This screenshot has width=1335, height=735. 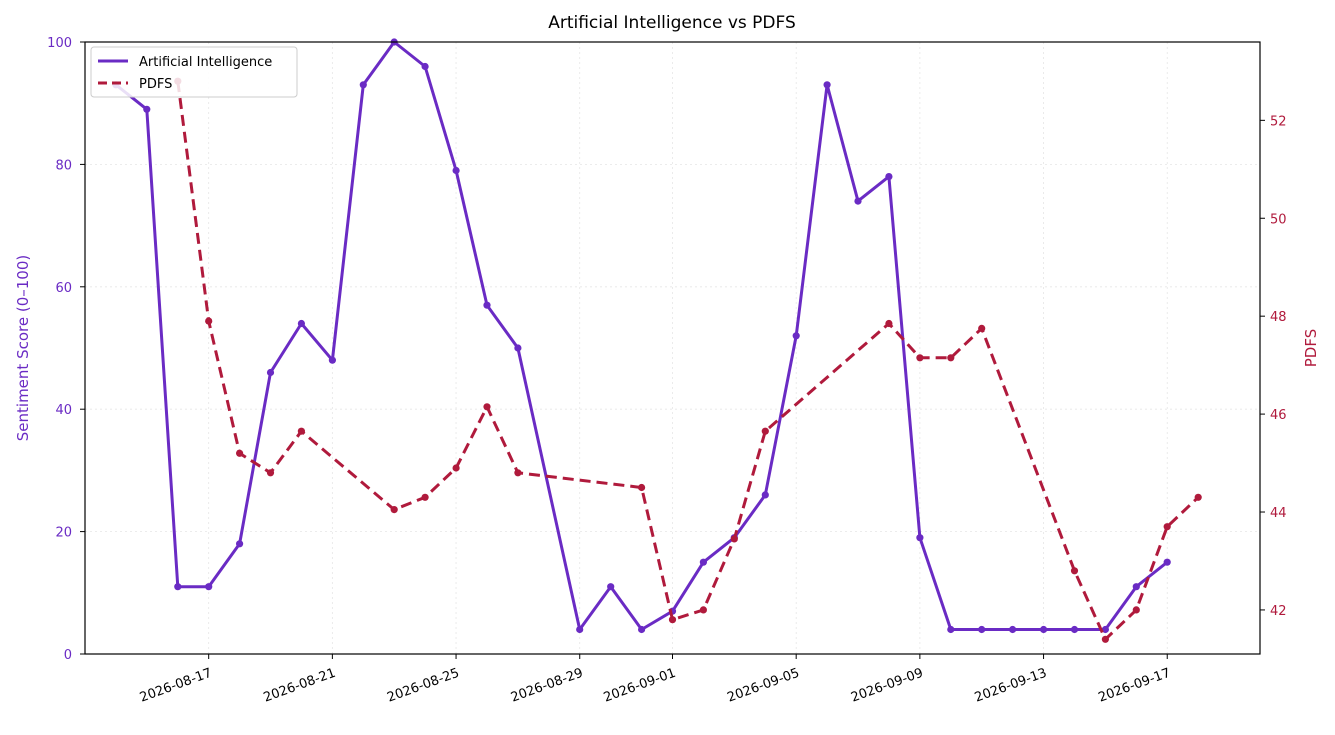 I want to click on y-left-tick-label: 0, so click(x=68, y=655).